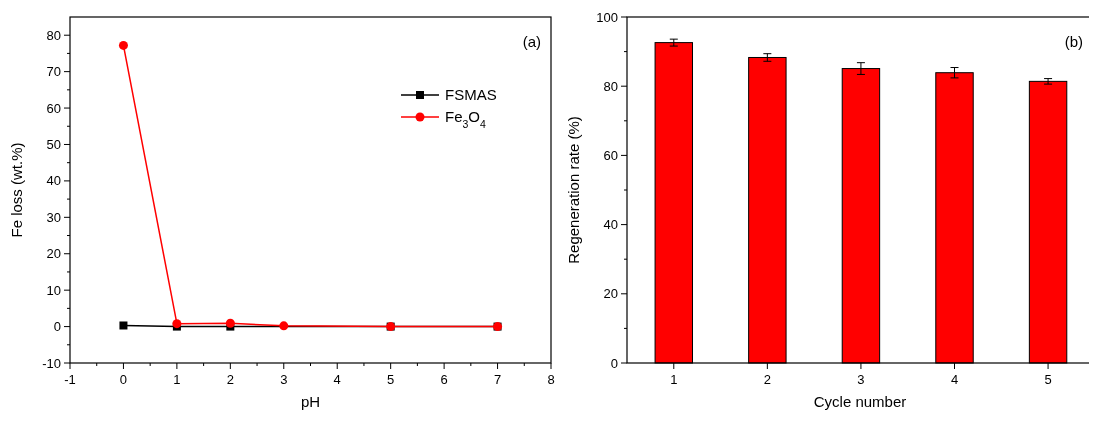 This screenshot has width=1097, height=425. What do you see at coordinates (444, 379) in the screenshot?
I see `x-tick-label: 6` at bounding box center [444, 379].